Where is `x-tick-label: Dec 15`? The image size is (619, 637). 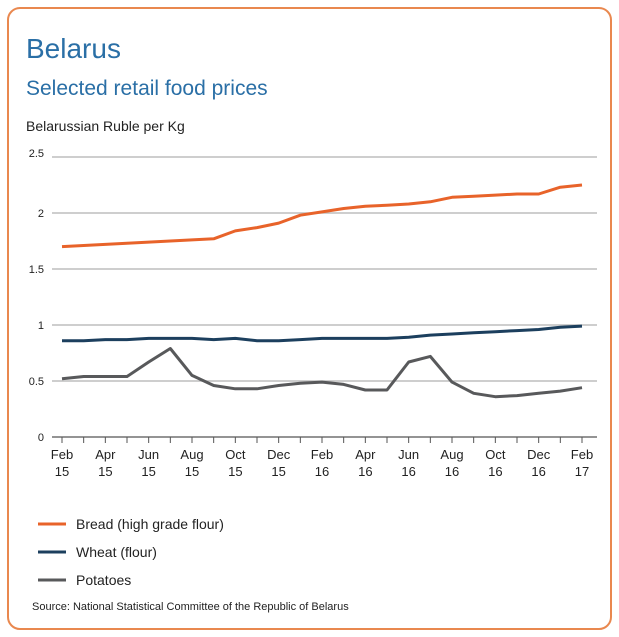
x-tick-label: Dec 15 is located at coordinates (279, 463).